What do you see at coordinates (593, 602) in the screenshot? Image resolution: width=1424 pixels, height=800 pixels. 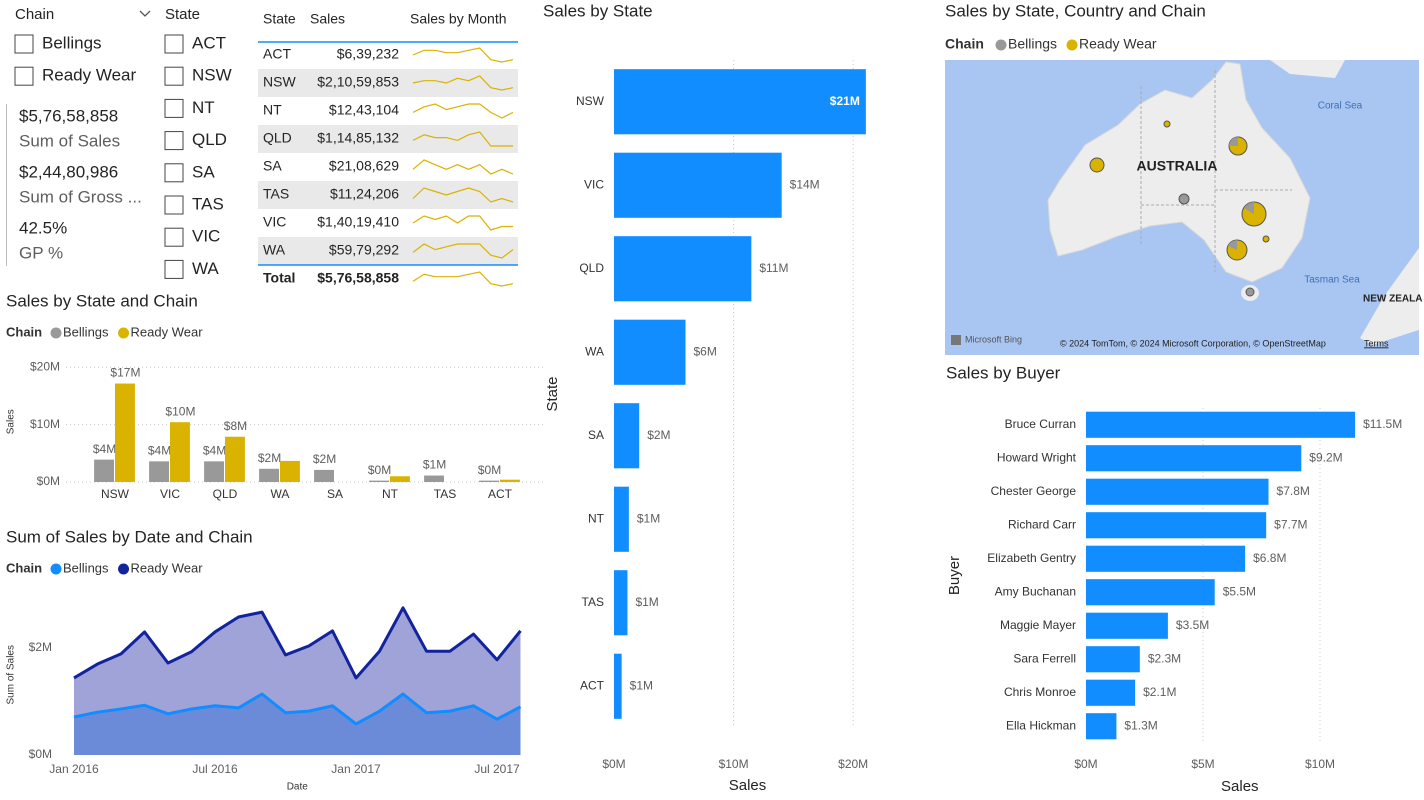 I see `y-tick-label: TAS` at bounding box center [593, 602].